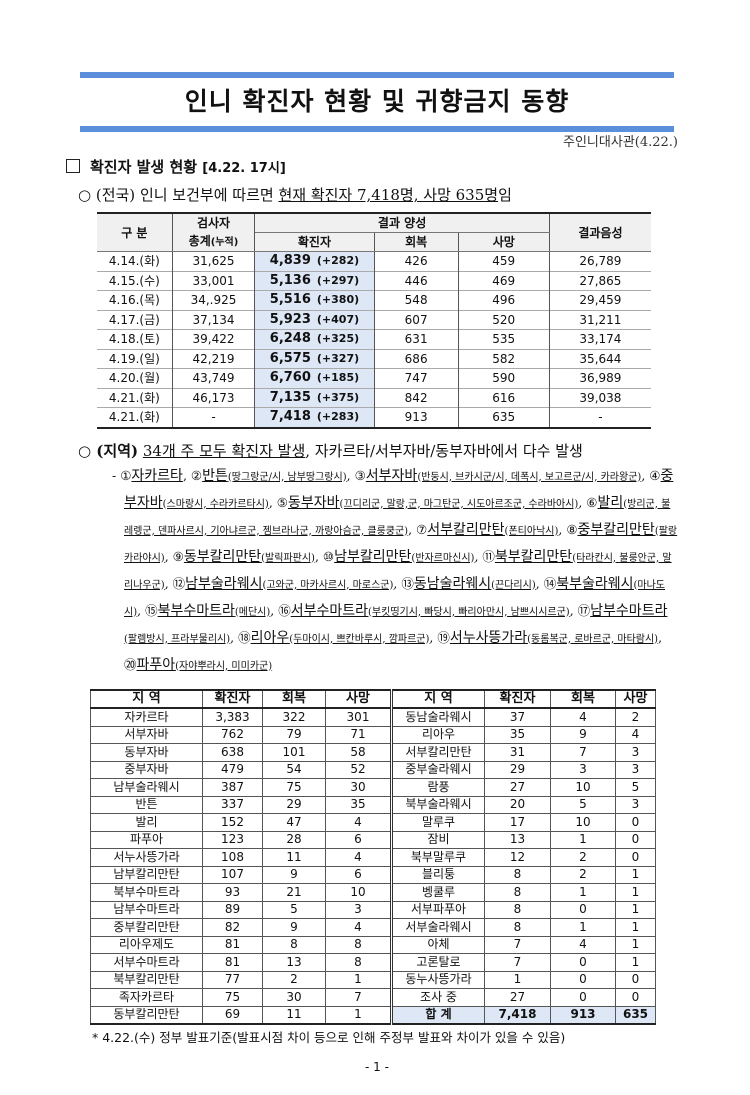 This screenshot has width=750, height=1095. What do you see at coordinates (213, 320) in the screenshot?
I see `tested-cell: 37,134` at bounding box center [213, 320].